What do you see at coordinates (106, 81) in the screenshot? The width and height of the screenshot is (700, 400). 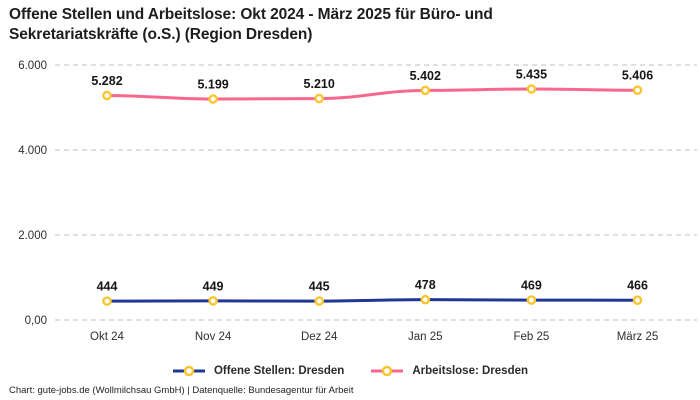 I see `data-point-label: 5.282` at bounding box center [106, 81].